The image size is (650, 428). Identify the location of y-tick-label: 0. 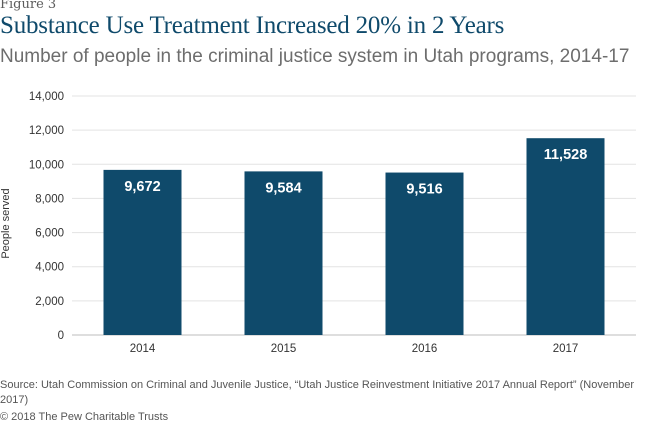
(61, 336).